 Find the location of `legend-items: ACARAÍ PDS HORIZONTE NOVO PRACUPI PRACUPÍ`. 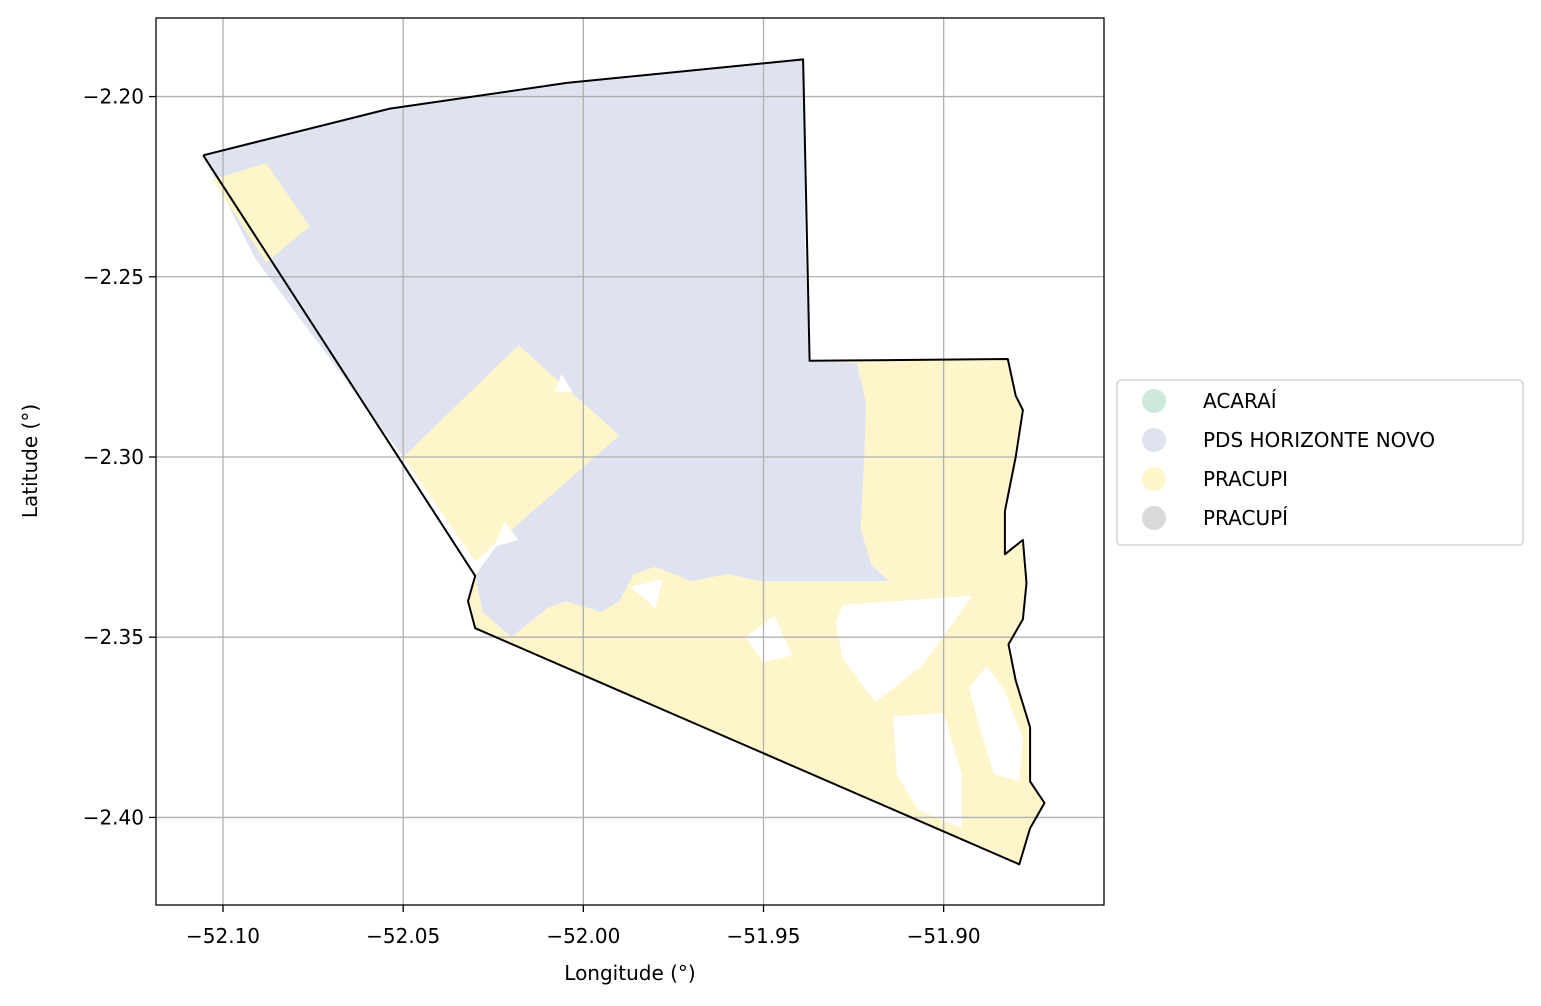

legend-items: ACARAÍ PDS HORIZONTE NOVO PRACUPI PRACUPÍ is located at coordinates (1288, 459).